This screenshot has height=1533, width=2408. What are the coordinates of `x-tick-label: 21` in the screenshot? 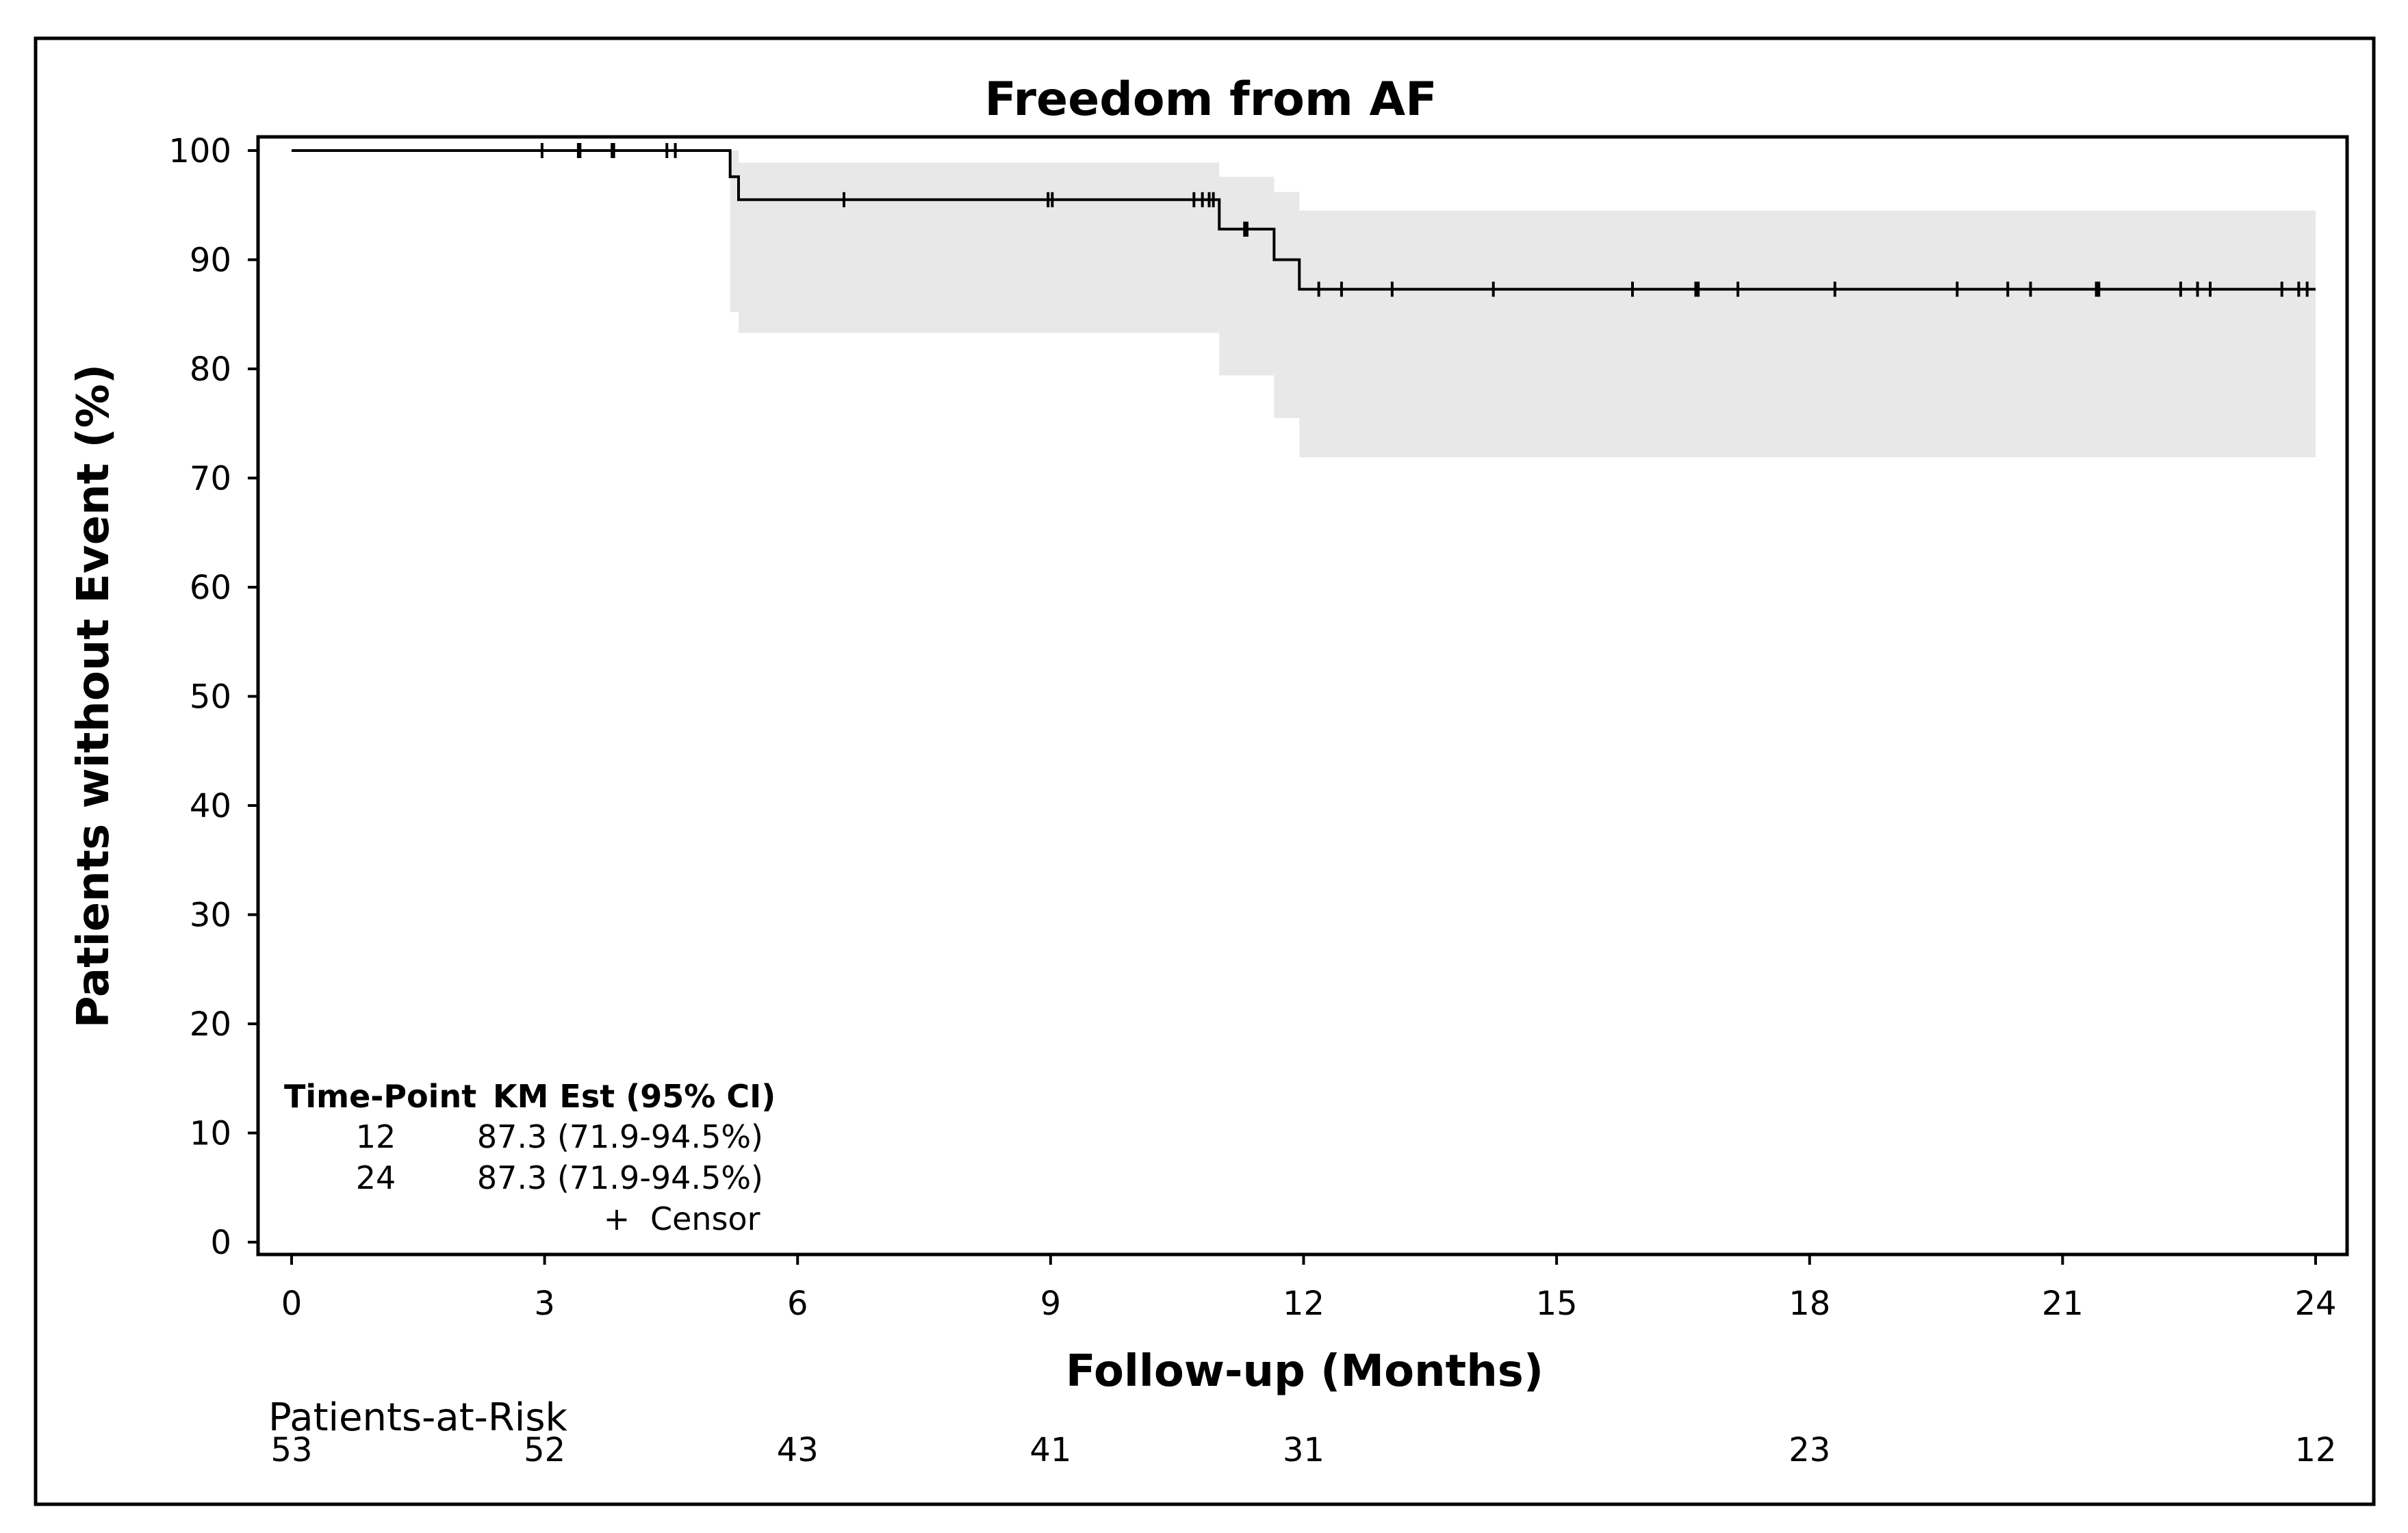 It's located at (2063, 1304).